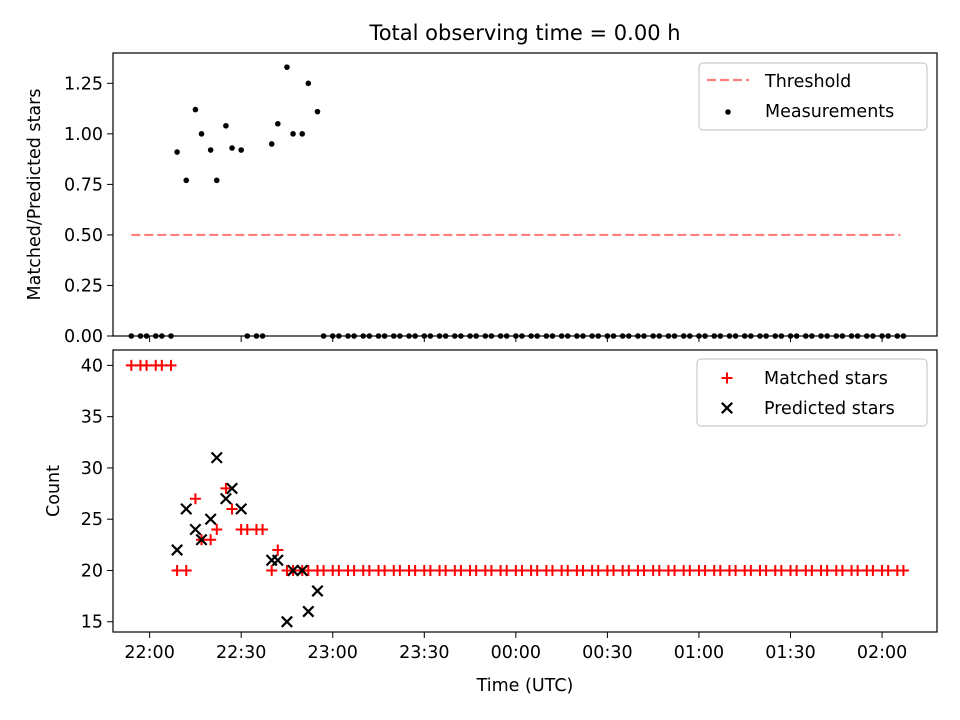  I want to click on legend-predicted-swatch, so click(727, 408).